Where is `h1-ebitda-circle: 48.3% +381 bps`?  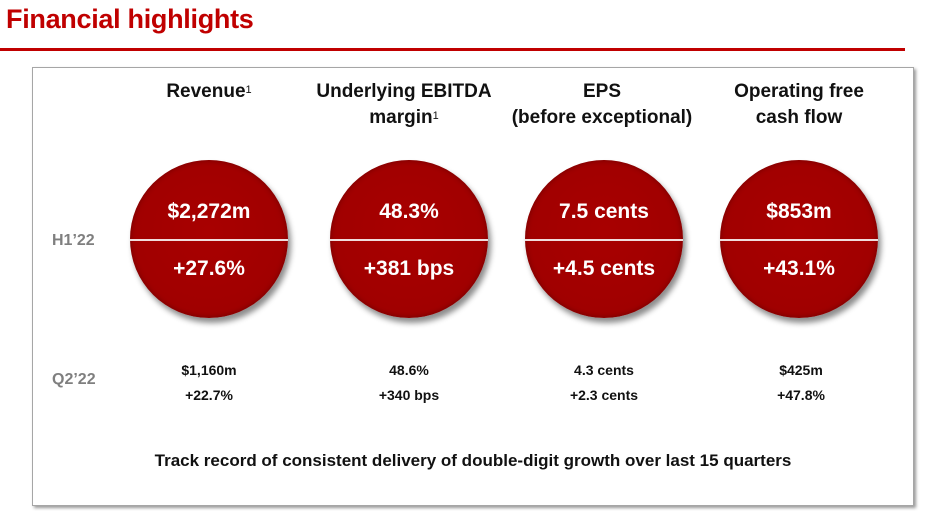 h1-ebitda-circle: 48.3% +381 bps is located at coordinates (409, 239).